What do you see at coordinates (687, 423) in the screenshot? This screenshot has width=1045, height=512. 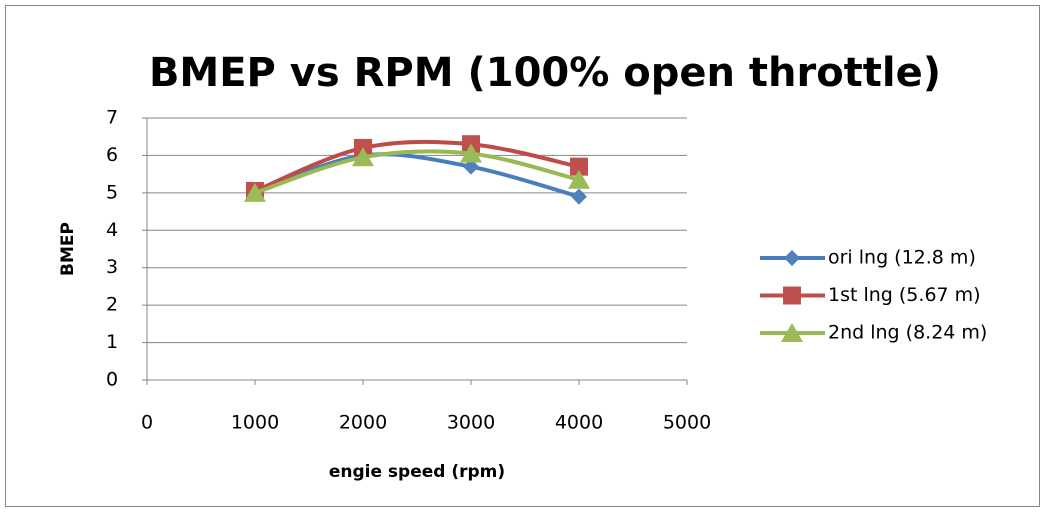 I see `x-tick-label: 5000` at bounding box center [687, 423].